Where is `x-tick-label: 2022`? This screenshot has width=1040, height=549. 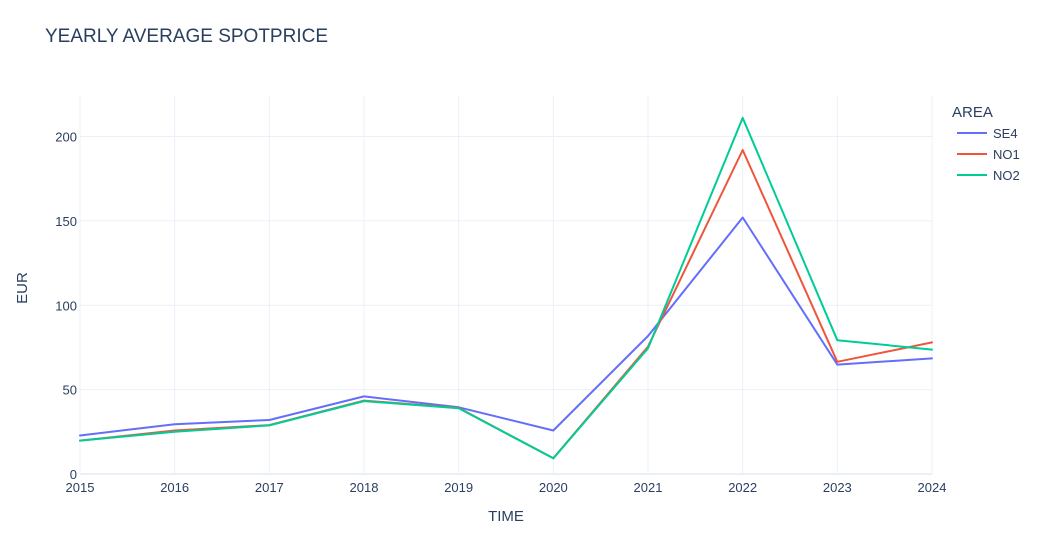 x-tick-label: 2022 is located at coordinates (742, 487).